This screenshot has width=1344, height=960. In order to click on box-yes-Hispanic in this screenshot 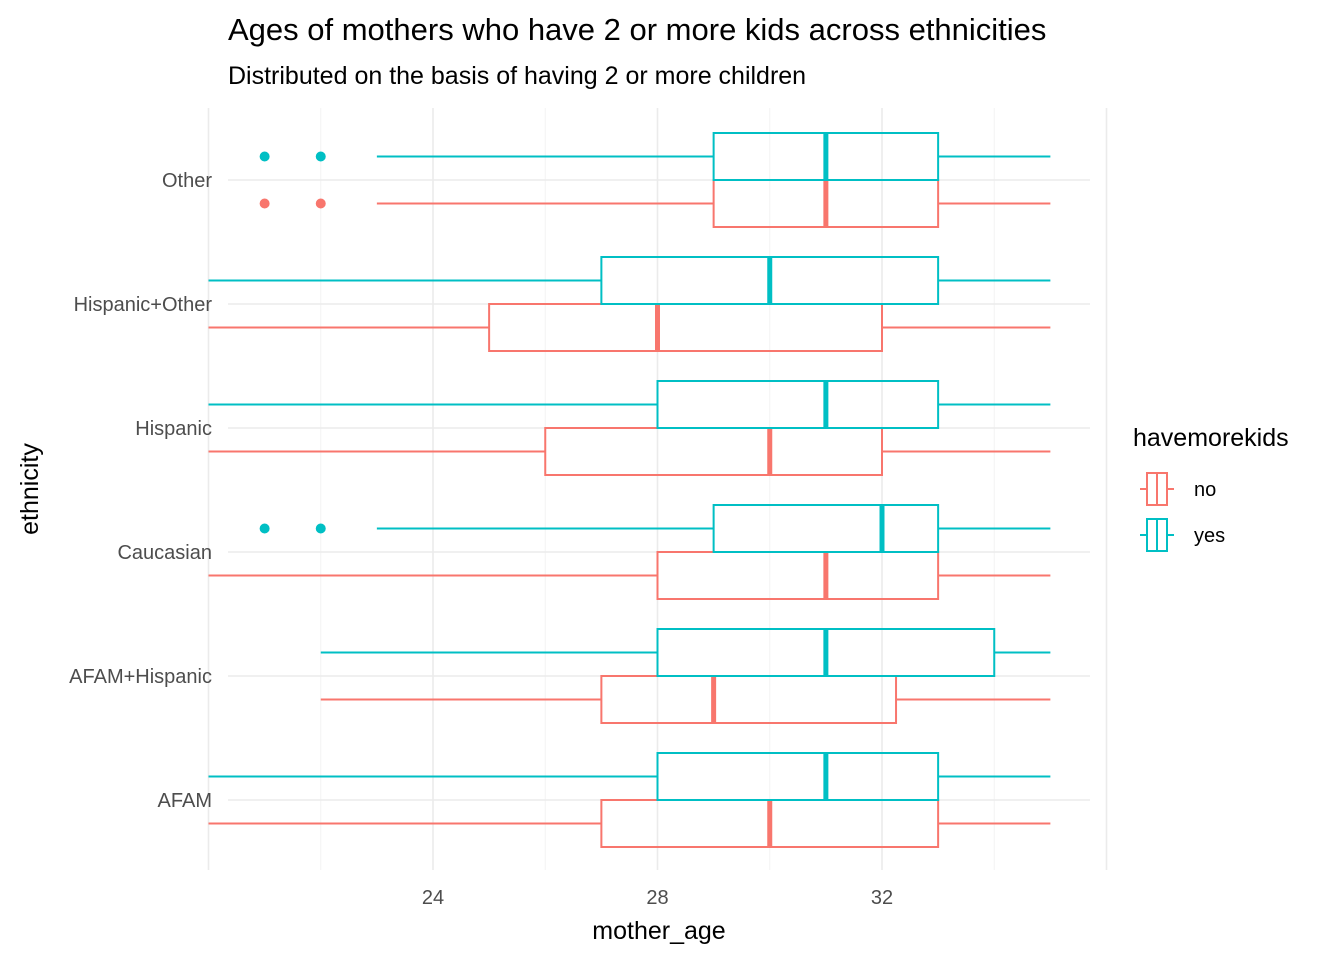, I will do `click(629, 404)`.